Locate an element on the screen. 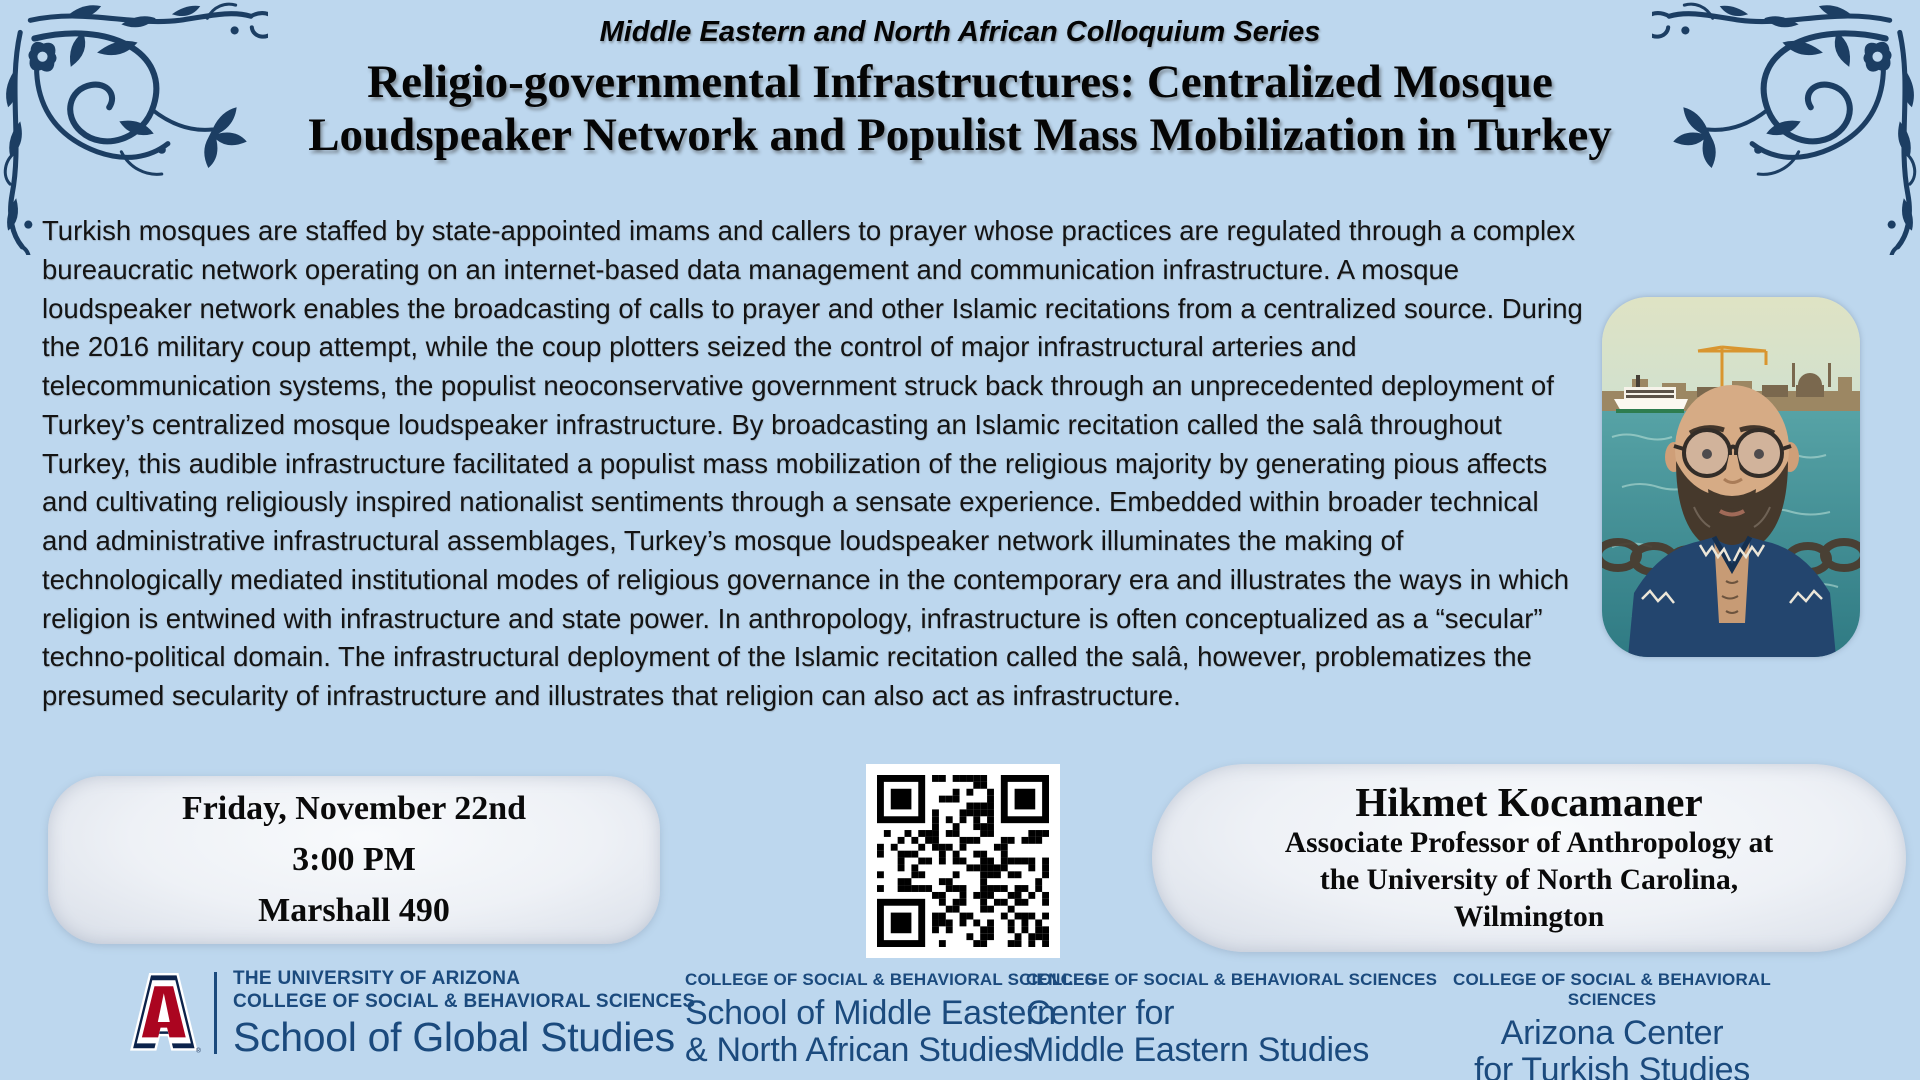  speaker-photo is located at coordinates (1731, 477).